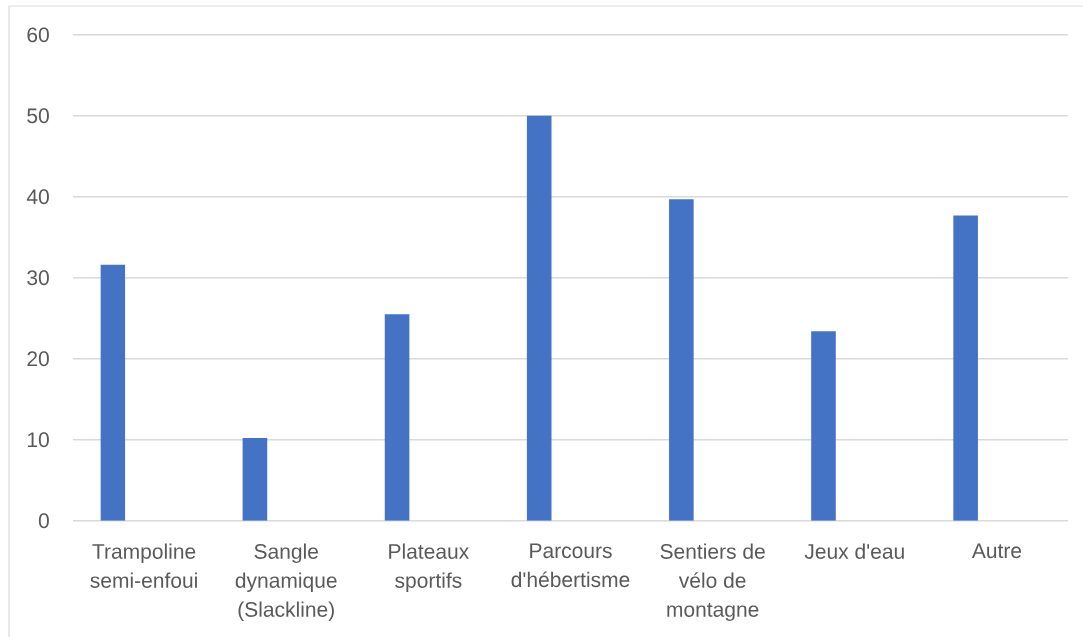 This screenshot has height=637, width=1083. I want to click on x-tick-label: Plateaux sportifs, so click(429, 568).